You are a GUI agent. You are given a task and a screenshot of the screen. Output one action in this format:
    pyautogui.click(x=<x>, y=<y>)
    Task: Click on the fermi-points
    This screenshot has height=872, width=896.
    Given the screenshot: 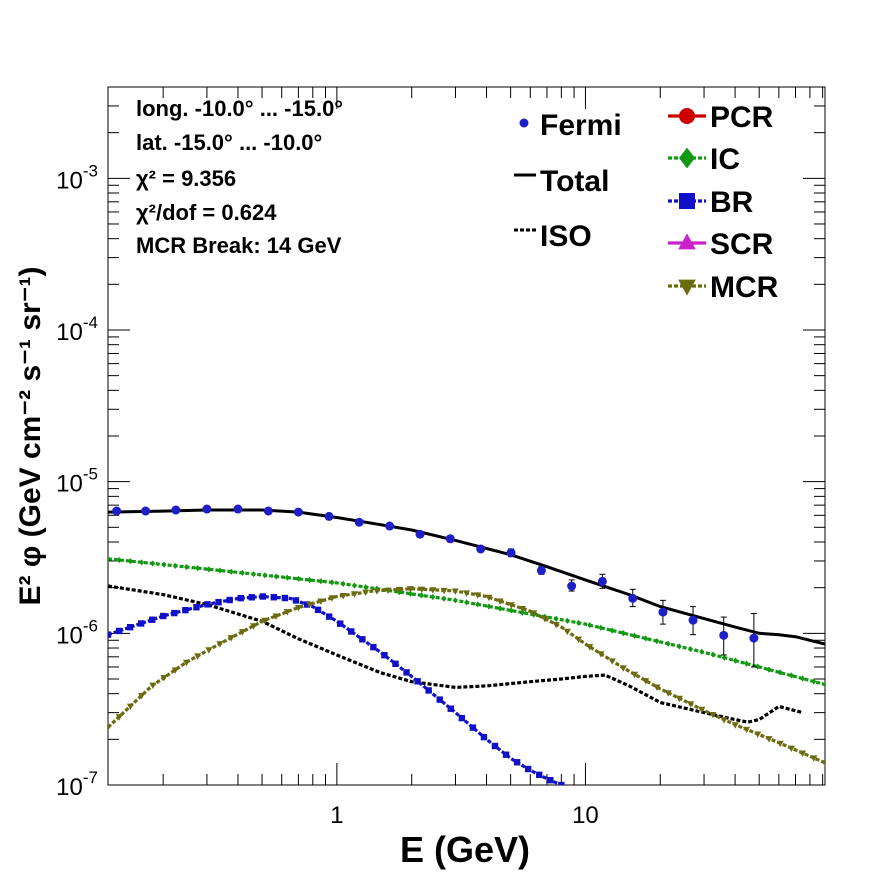 What is the action you would take?
    pyautogui.click(x=435, y=586)
    